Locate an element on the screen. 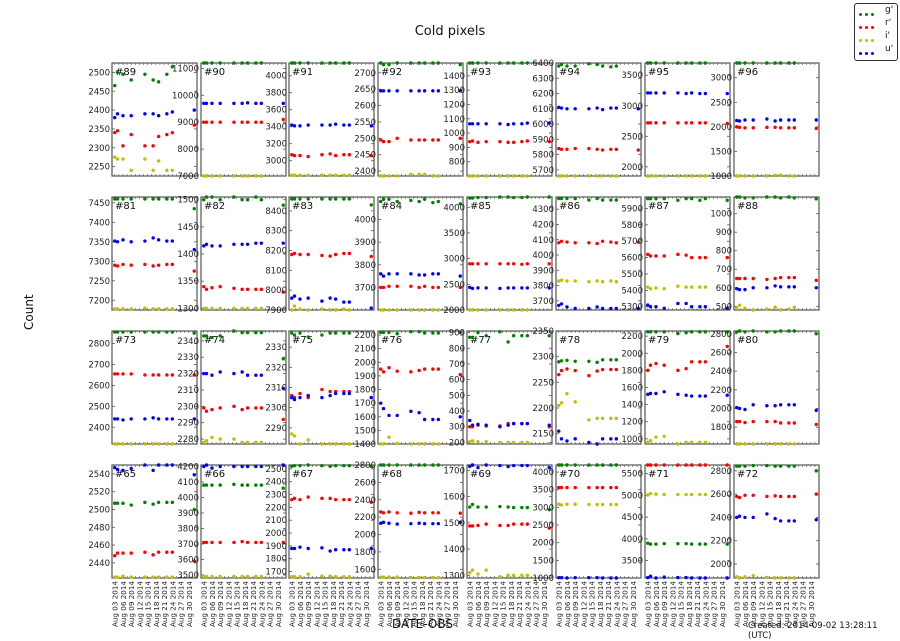 Image resolution: width=900 pixels, height=641 pixels. svg-text: 3500 is located at coordinates (632, 562).